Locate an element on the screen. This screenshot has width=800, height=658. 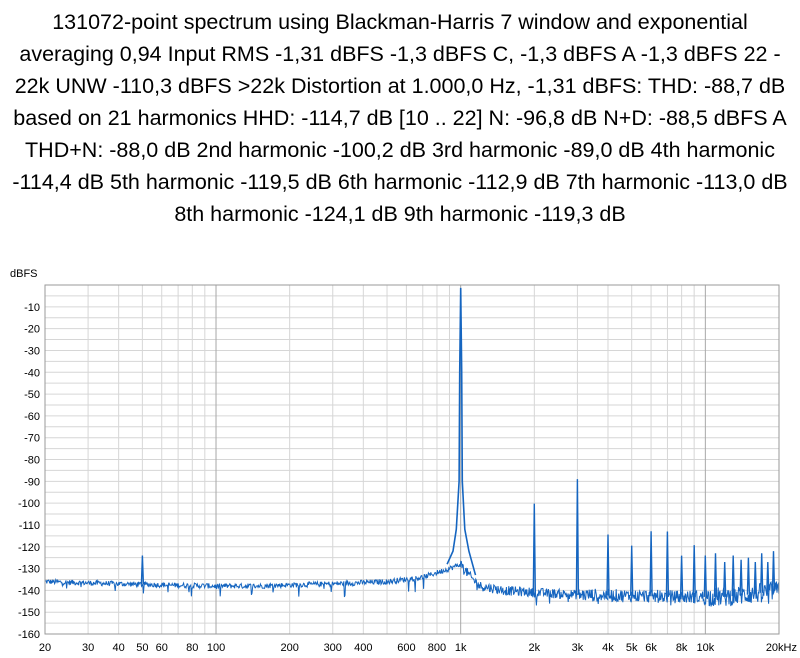
x-tick-label: 6k is located at coordinates (651, 648).